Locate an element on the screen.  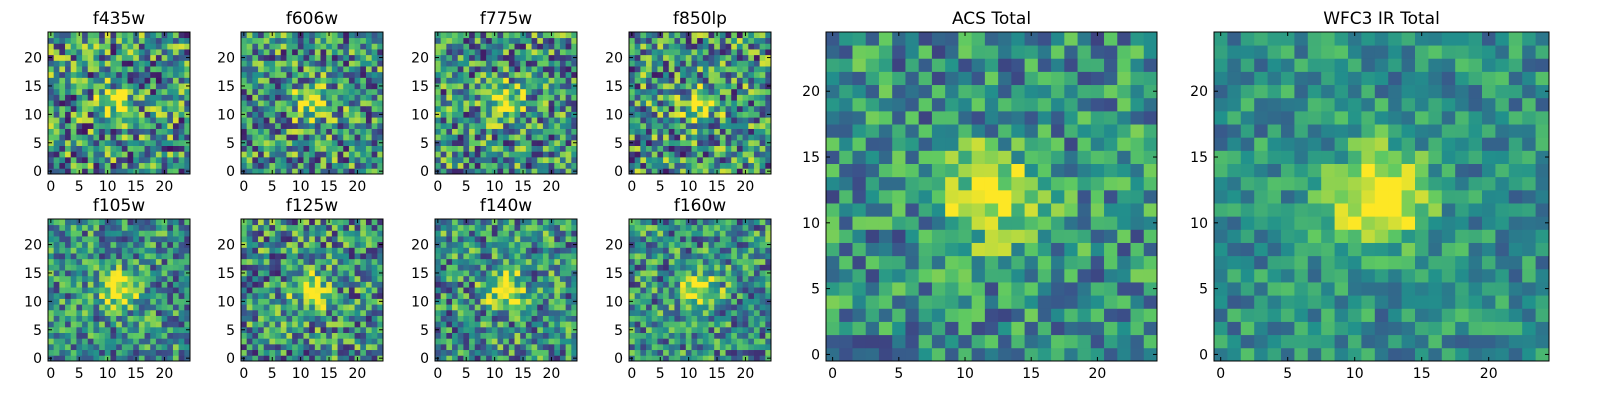
x-tick-label: 20 is located at coordinates (552, 187).